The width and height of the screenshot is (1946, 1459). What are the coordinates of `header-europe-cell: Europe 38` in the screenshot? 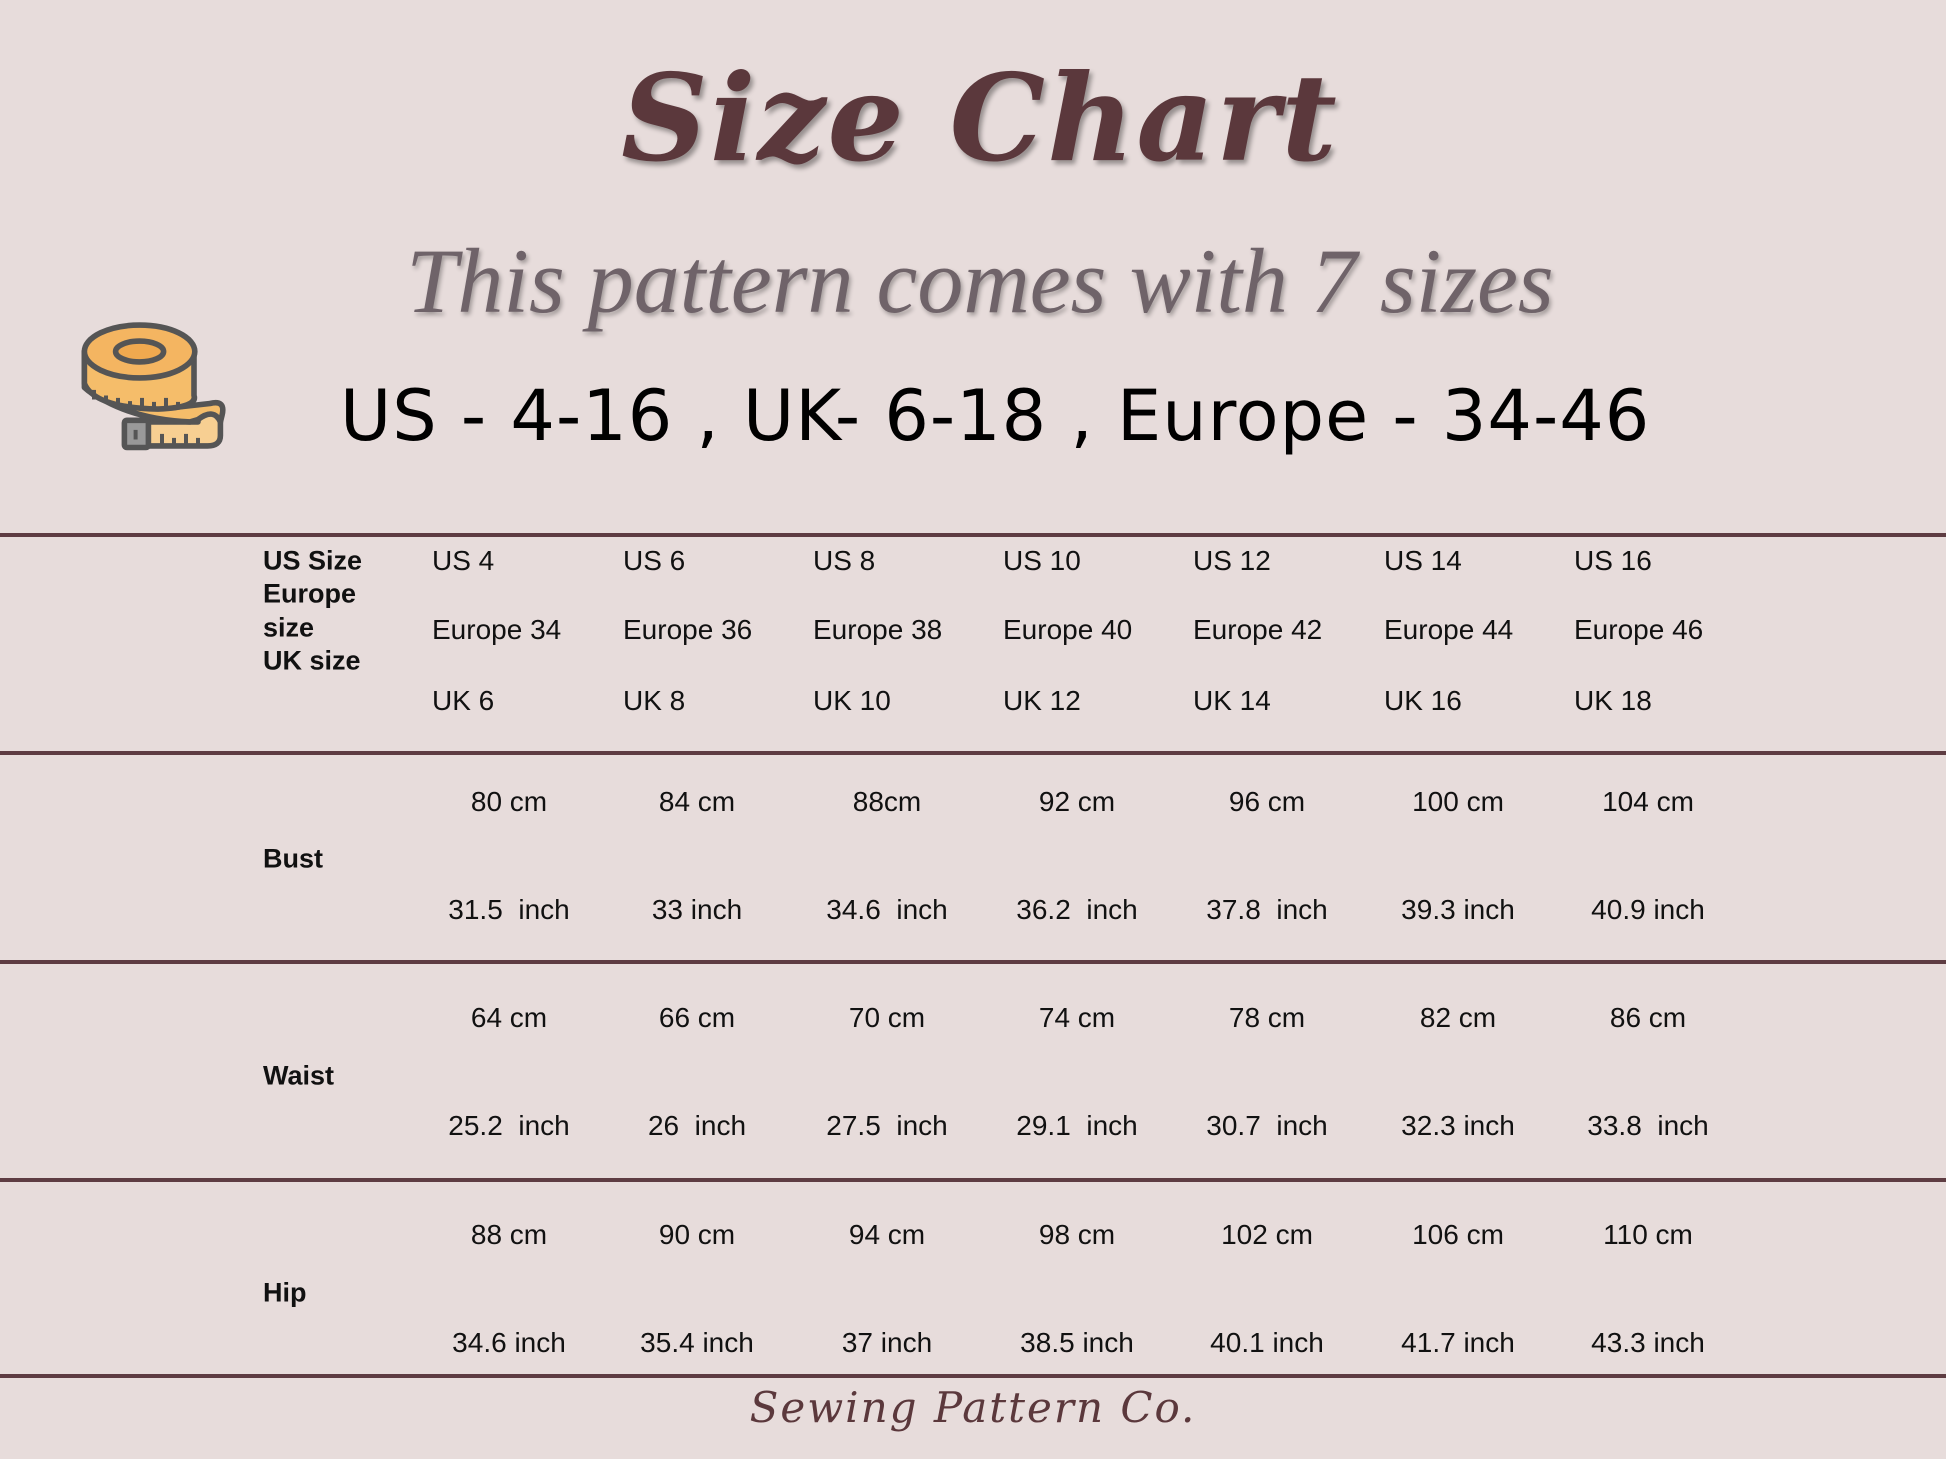 It's located at (878, 629).